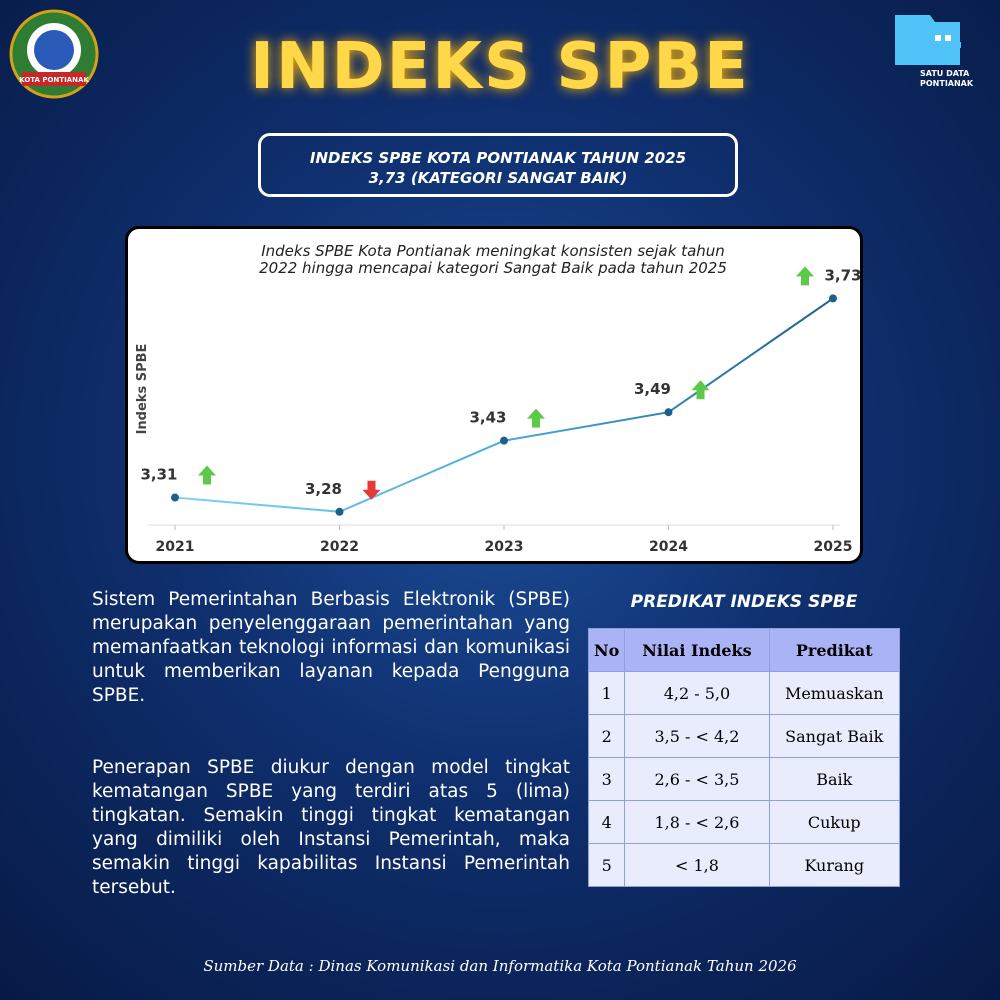  I want to click on line, so click(504, 405).